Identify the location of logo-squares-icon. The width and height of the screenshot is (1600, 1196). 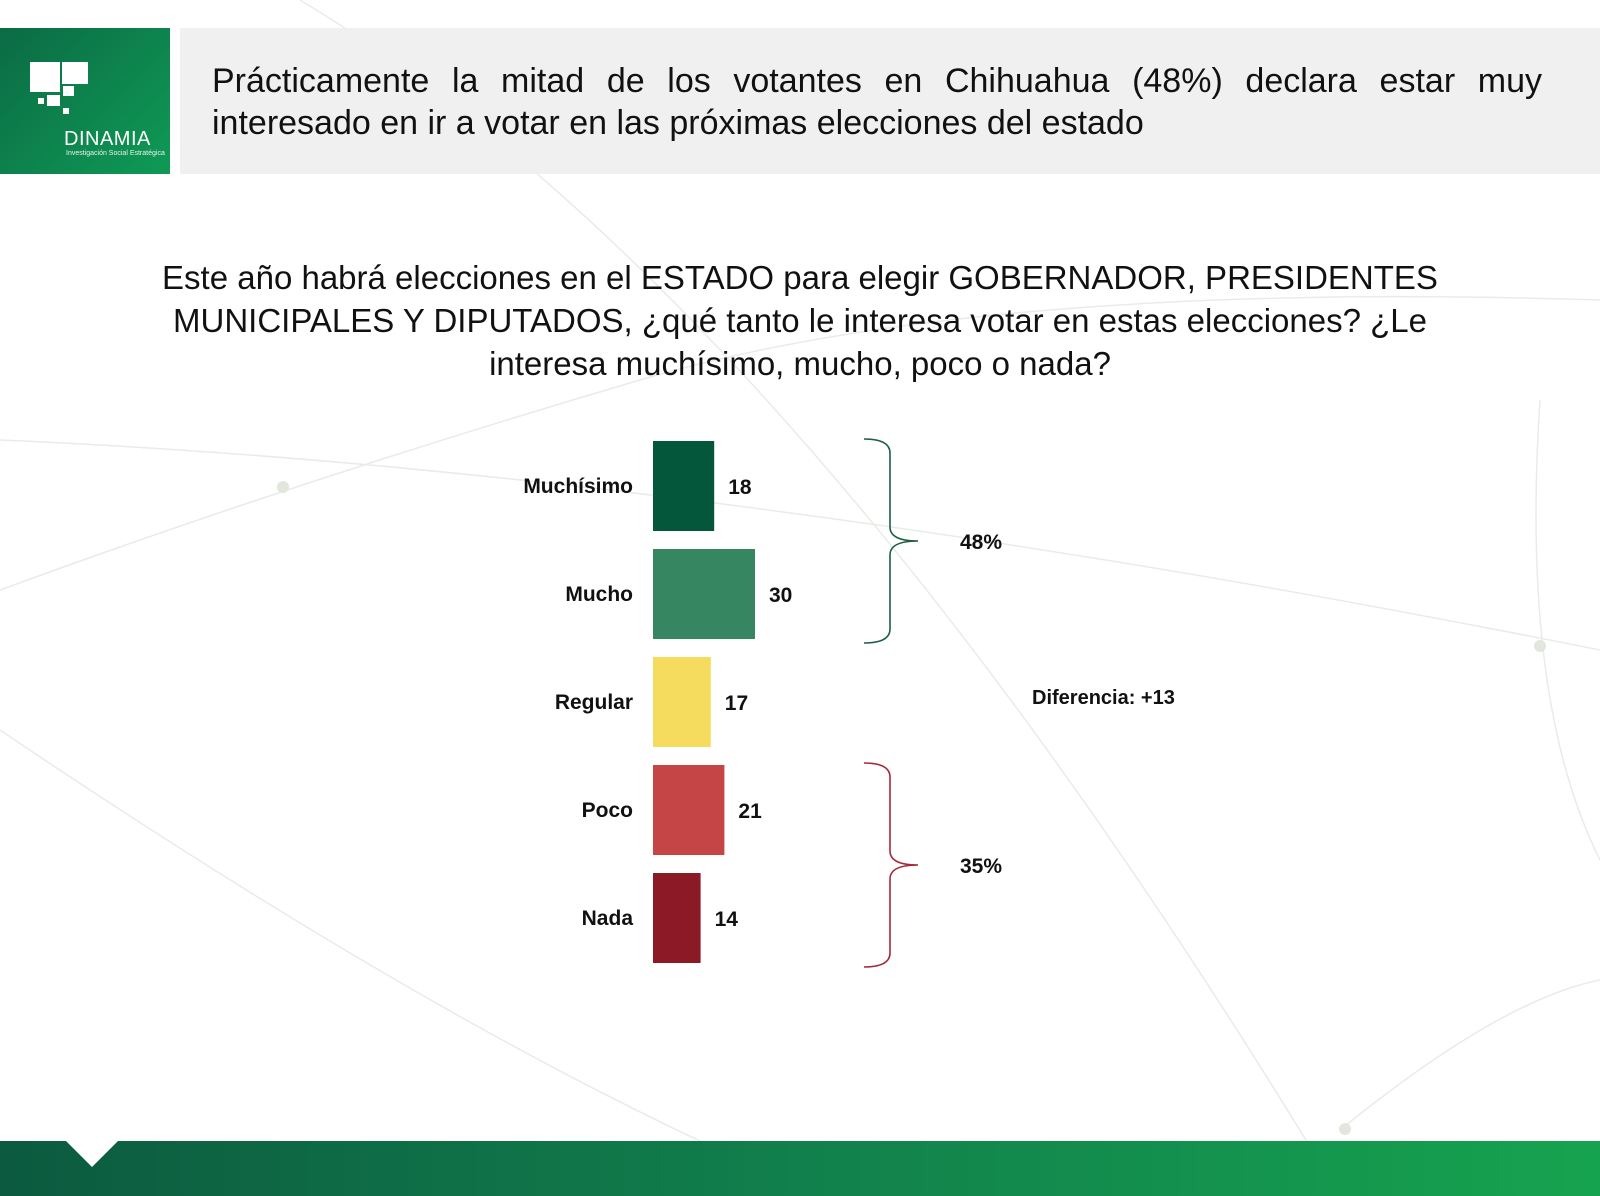
(59, 88).